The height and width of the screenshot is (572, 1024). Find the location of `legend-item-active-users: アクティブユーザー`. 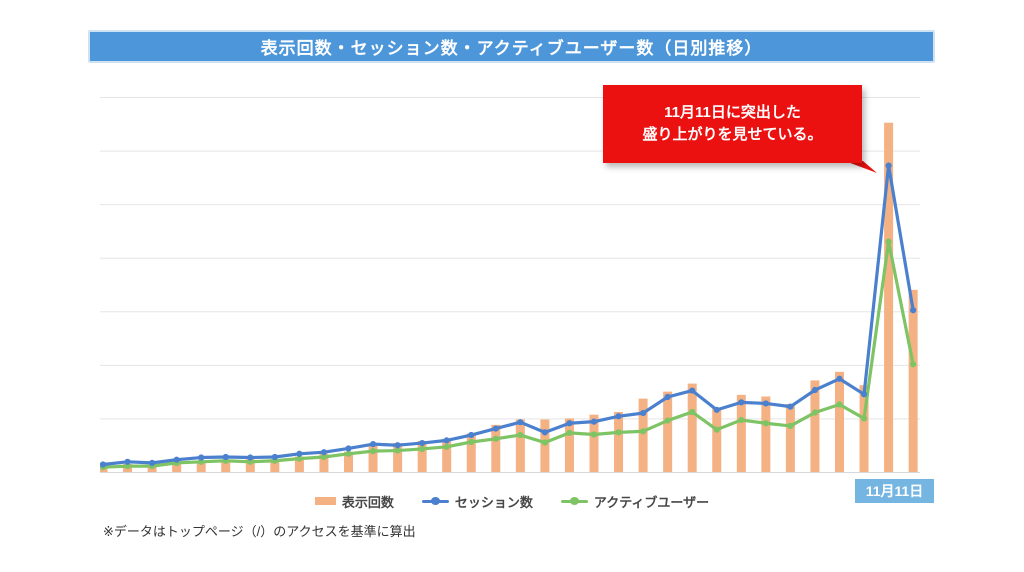

legend-item-active-users: アクティブユーザー is located at coordinates (635, 501).